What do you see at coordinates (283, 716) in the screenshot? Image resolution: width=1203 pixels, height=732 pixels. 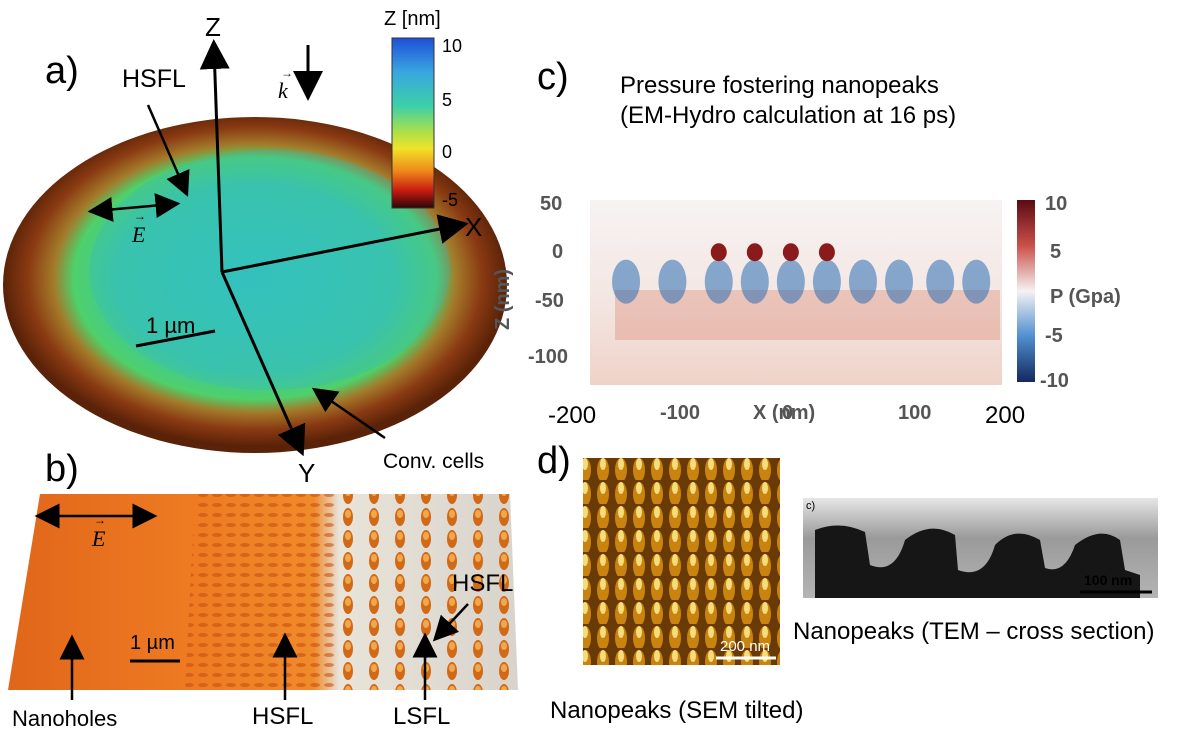 I see `hsfl-label-b: HSFL` at bounding box center [283, 716].